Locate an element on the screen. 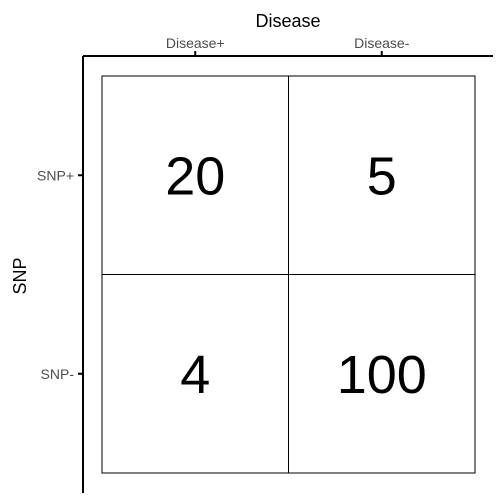  cell-value: 5 is located at coordinates (382, 176).